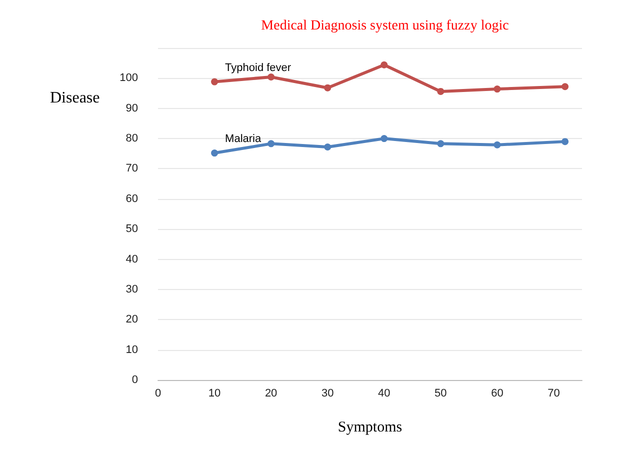 The height and width of the screenshot is (453, 630). Describe the element at coordinates (384, 394) in the screenshot. I see `x-tick-label: 40` at that location.